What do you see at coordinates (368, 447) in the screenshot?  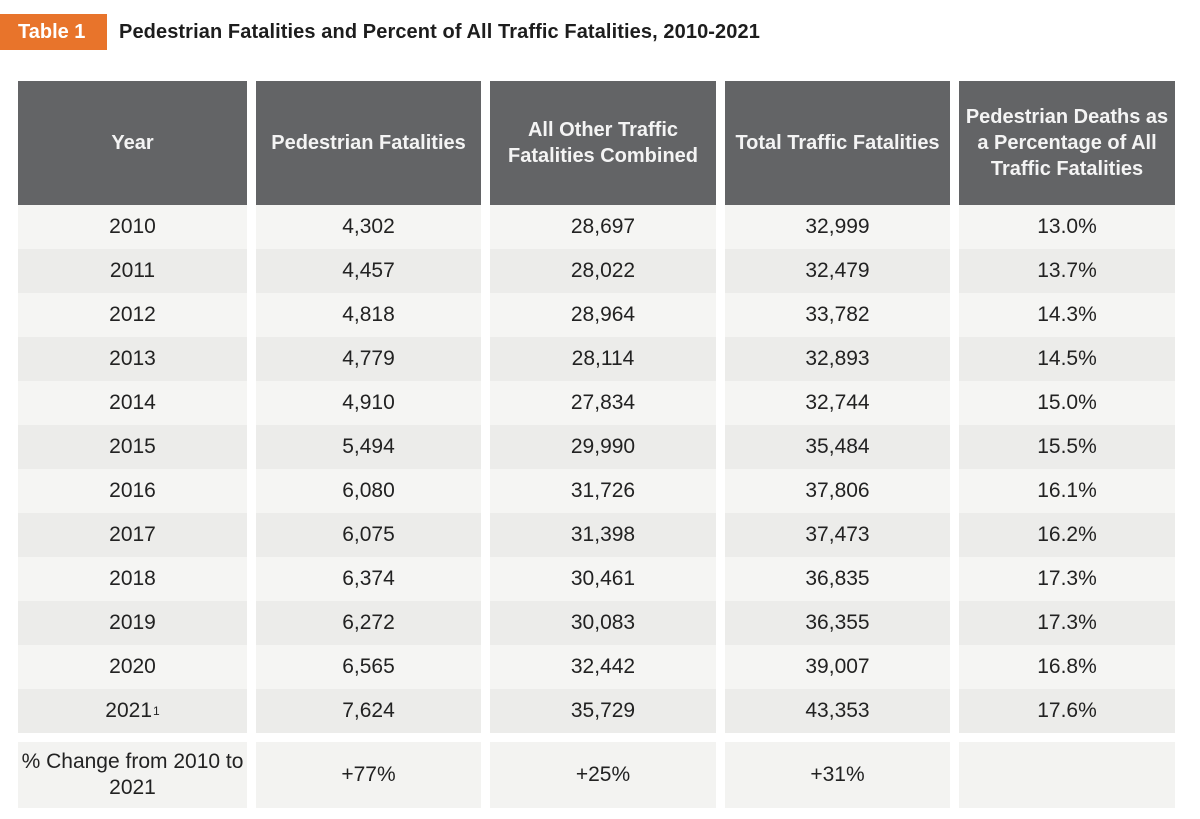 I see `cell-pedestrian-fatalities: 5,494` at bounding box center [368, 447].